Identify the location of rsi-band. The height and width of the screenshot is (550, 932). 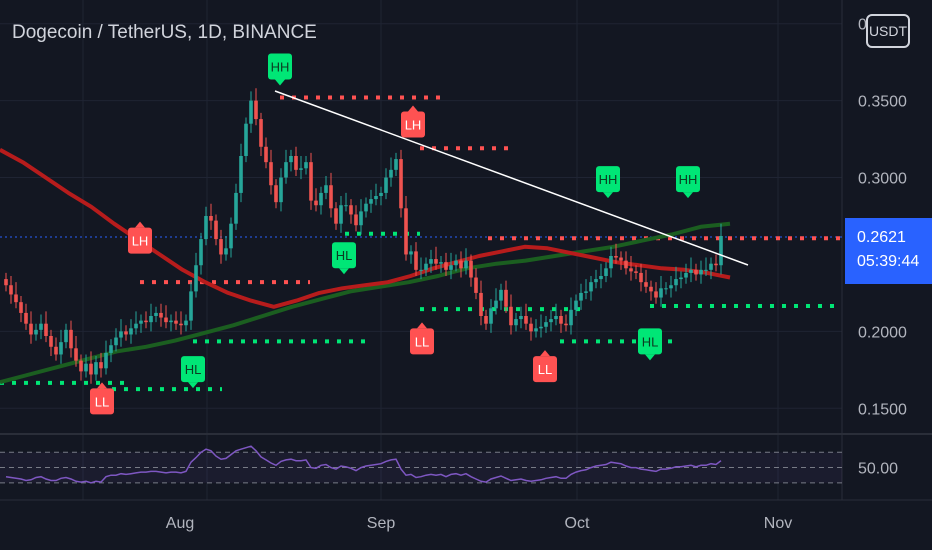
(421, 467).